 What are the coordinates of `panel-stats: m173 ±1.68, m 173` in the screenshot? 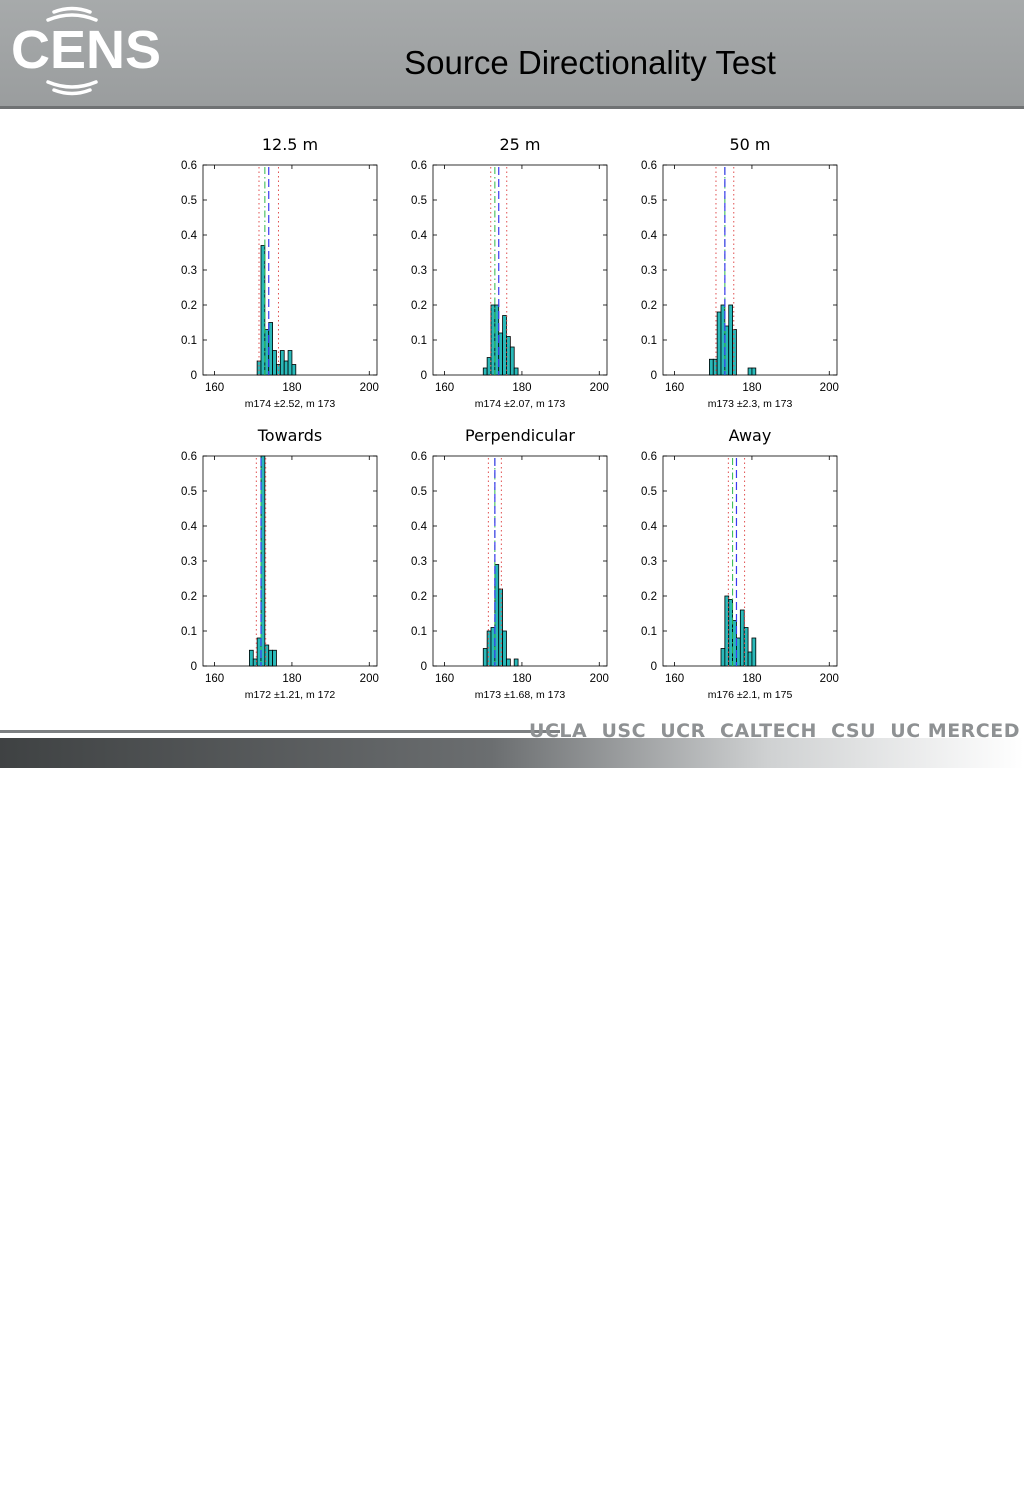 It's located at (520, 695).